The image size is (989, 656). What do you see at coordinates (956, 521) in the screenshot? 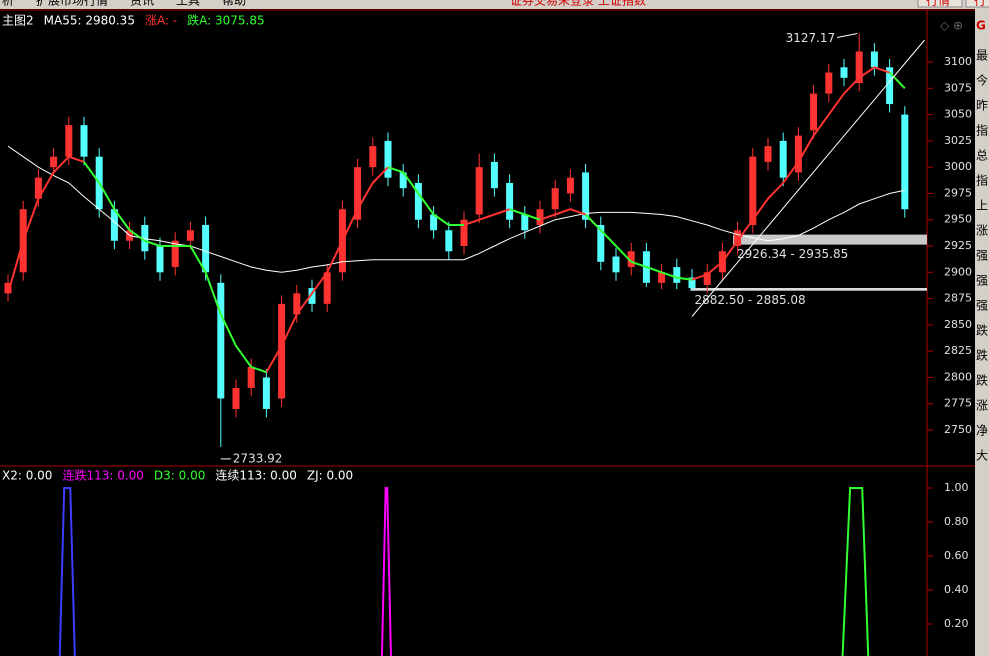
I see `y-tick-label: 0.80` at bounding box center [956, 521].